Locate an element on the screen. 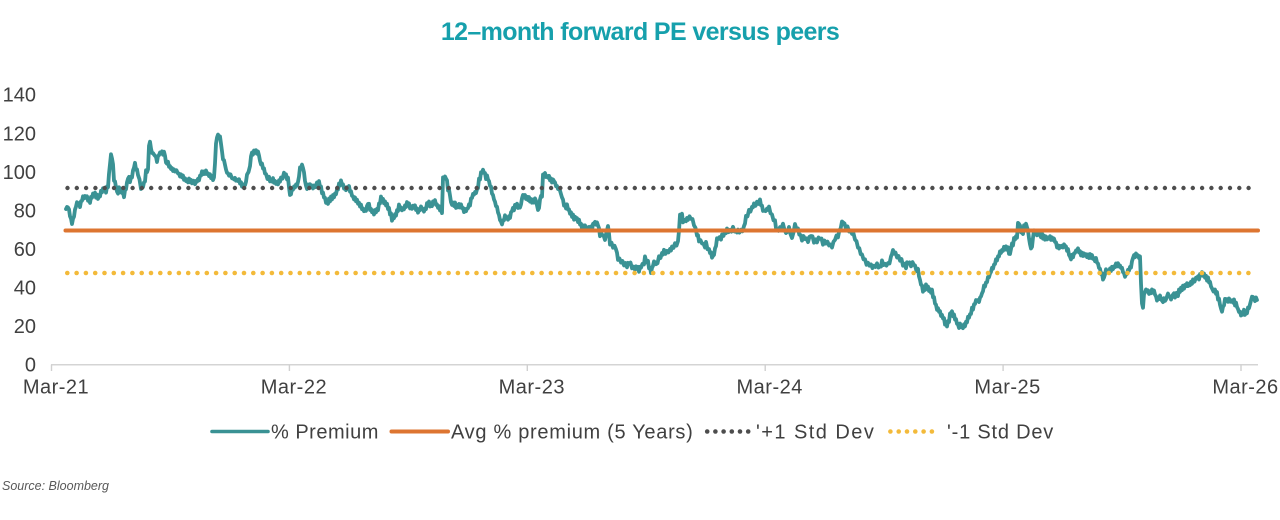  svg-text: '+1 Std Dev is located at coordinates (815, 432).